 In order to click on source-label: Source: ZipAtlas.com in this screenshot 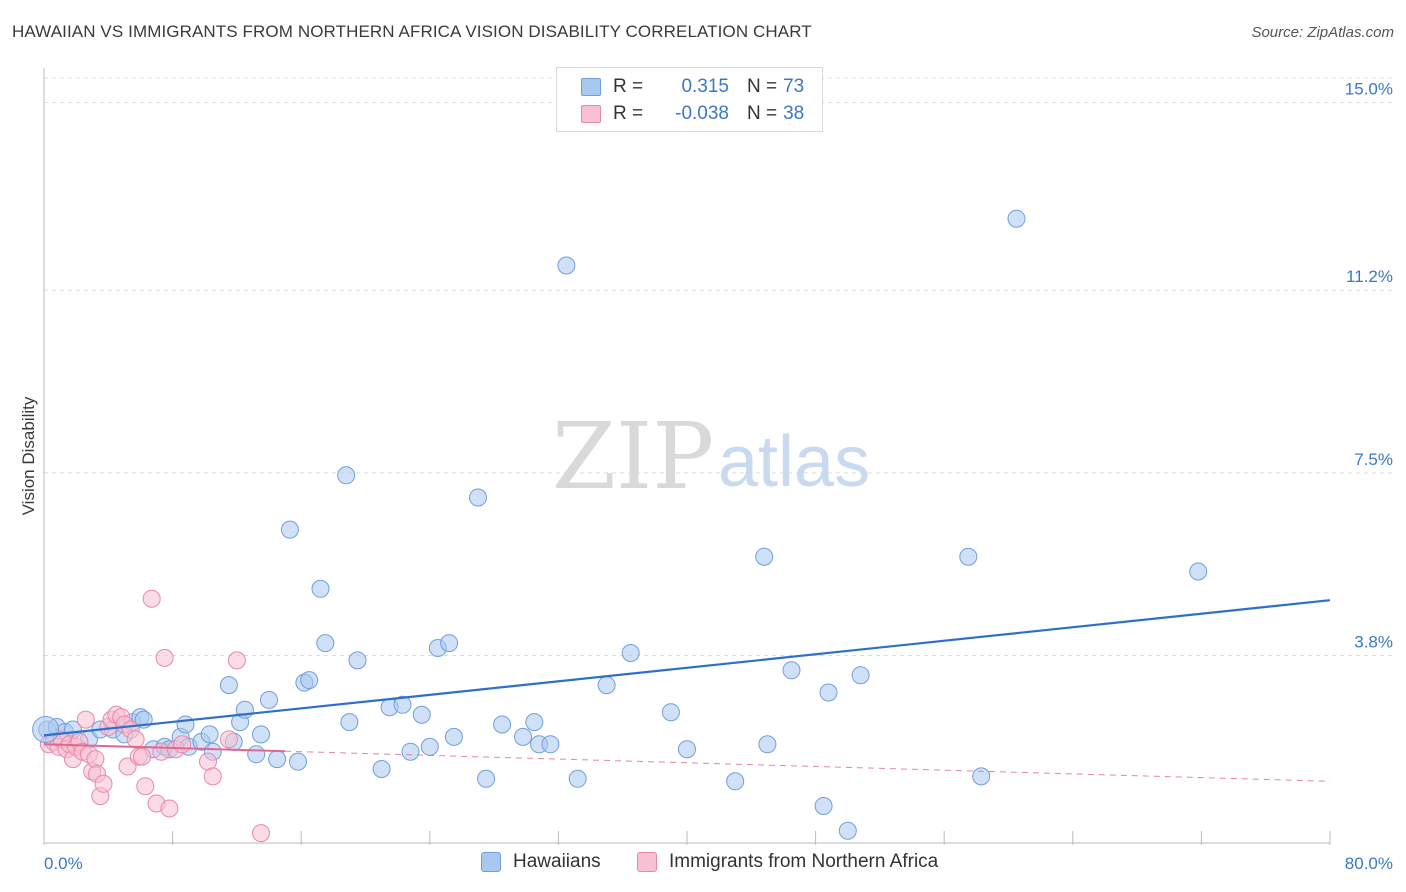, I will do `click(1322, 32)`.